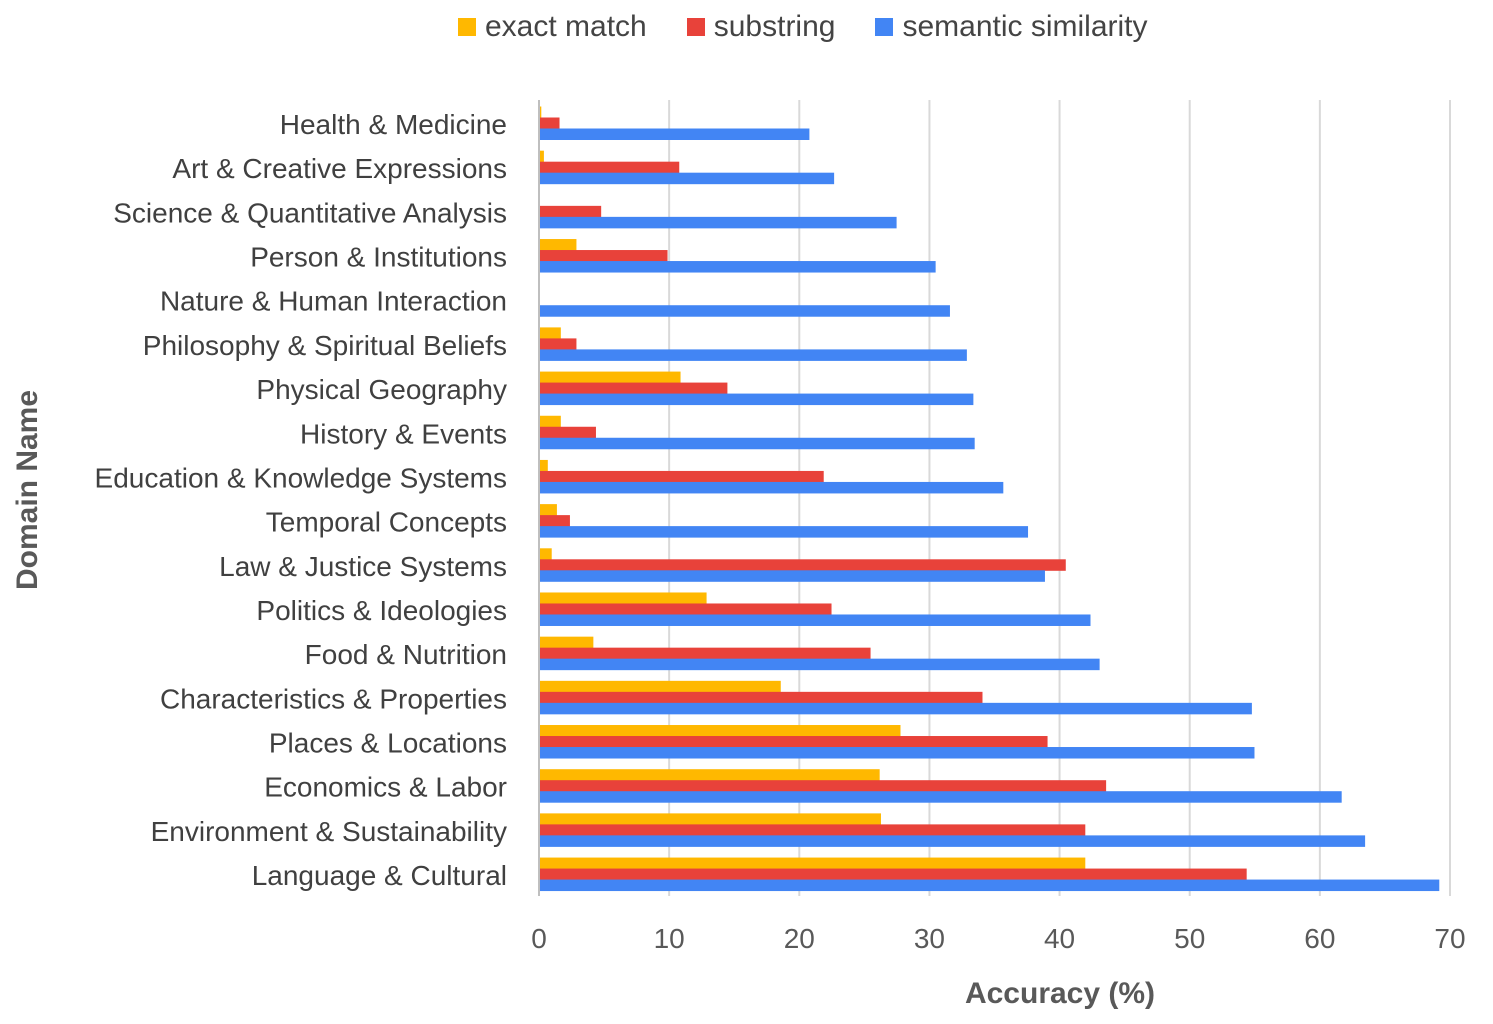 The image size is (1493, 1024). What do you see at coordinates (610, 167) in the screenshot?
I see `bar-substring-art-and-creative-expressions` at bounding box center [610, 167].